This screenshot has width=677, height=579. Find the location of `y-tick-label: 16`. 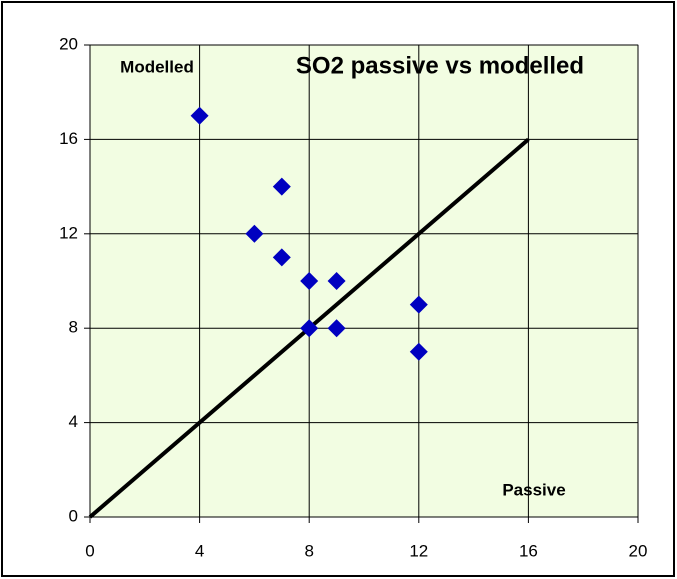

y-tick-label: 16 is located at coordinates (68, 138).